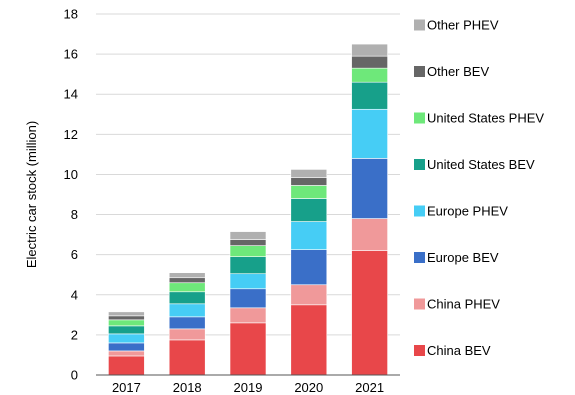 The height and width of the screenshot is (395, 575). I want to click on bar-stack-2020, so click(309, 272).